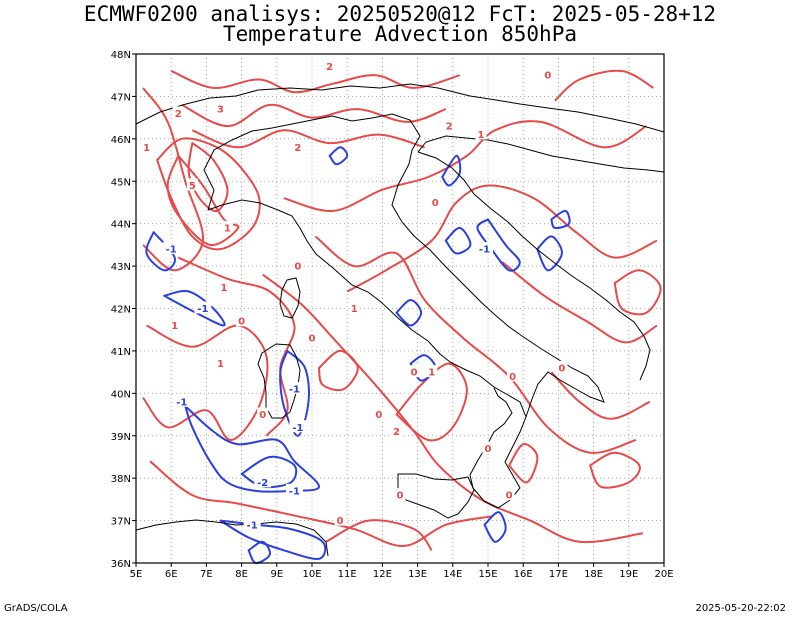 This screenshot has width=800, height=618. I want to click on sicily-coast, so click(436, 496).